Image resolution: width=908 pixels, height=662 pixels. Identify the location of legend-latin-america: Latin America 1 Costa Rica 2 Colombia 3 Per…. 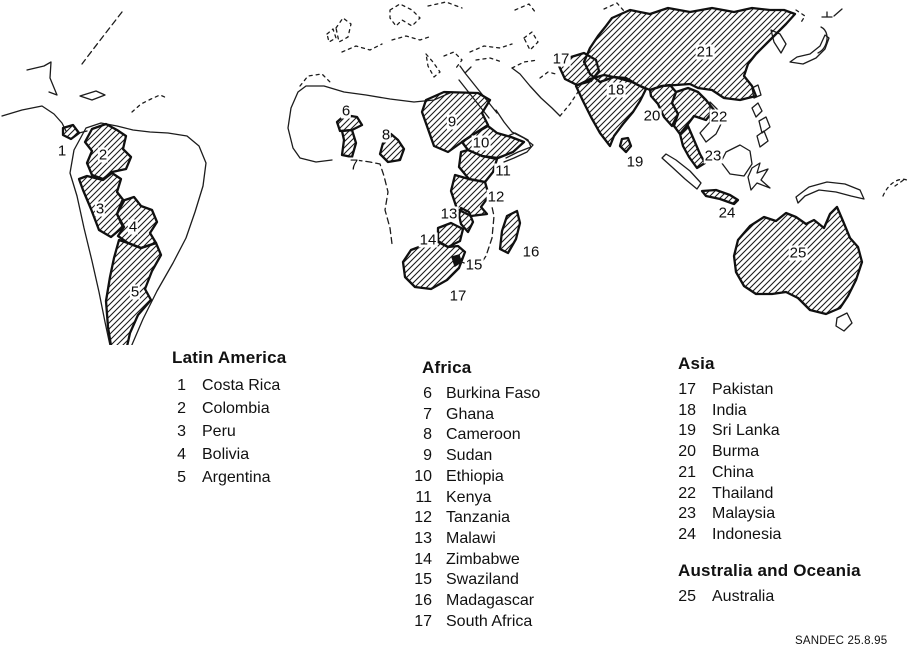
(226, 418).